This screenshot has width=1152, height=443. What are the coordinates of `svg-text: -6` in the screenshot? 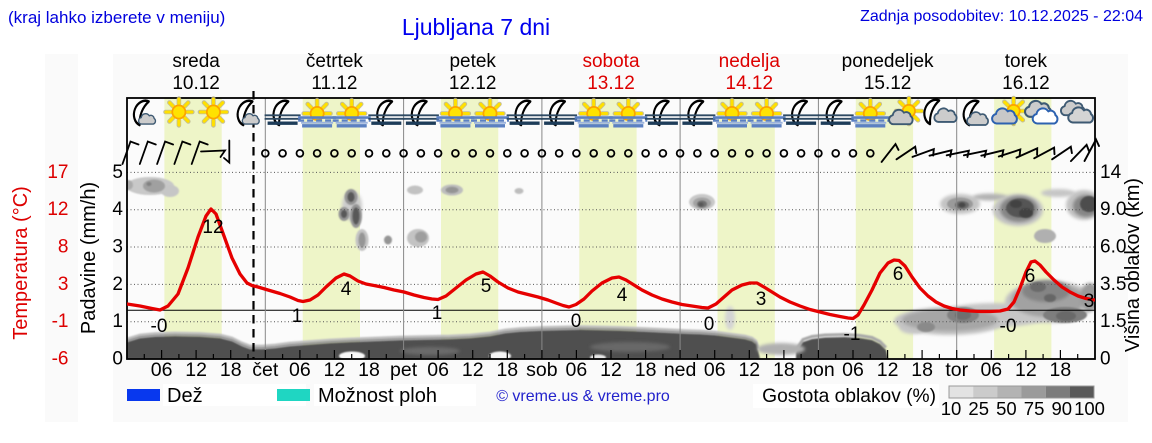 It's located at (60, 359).